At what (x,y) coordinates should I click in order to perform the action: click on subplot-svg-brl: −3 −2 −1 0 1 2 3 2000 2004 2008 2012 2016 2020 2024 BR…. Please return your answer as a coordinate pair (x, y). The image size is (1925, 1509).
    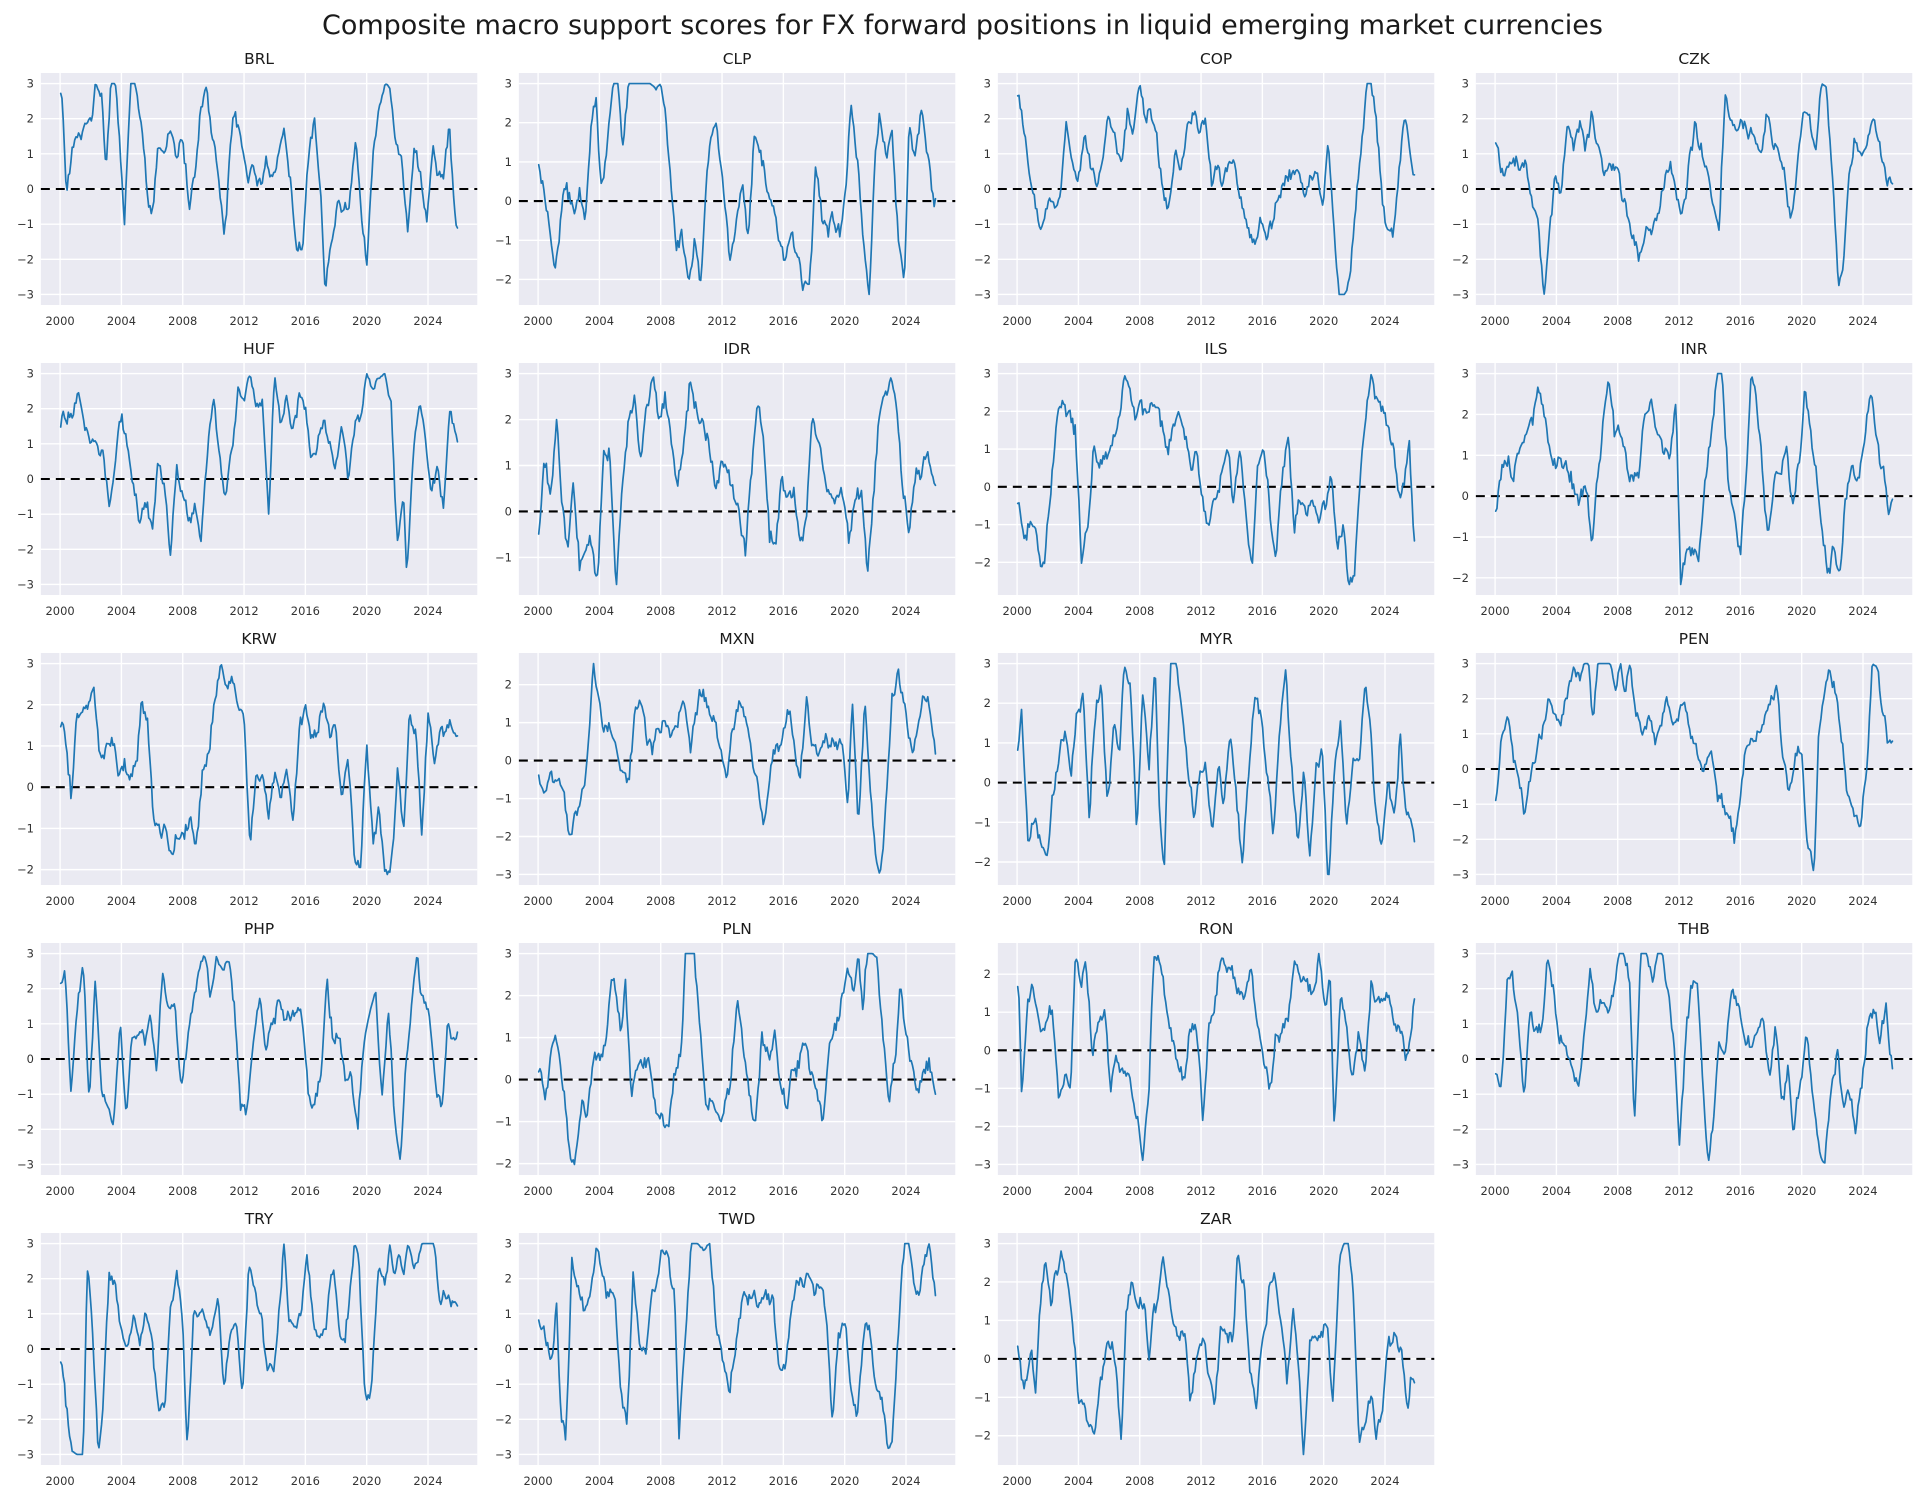
    Looking at the image, I should click on (247, 189).